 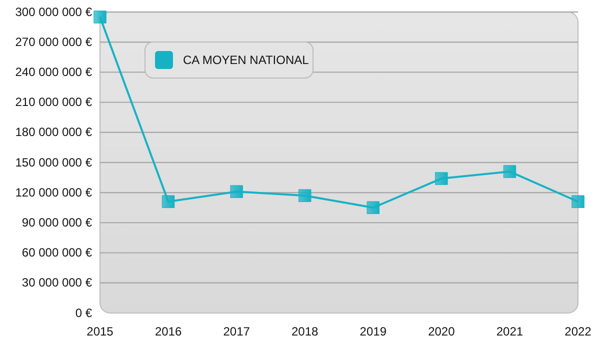 What do you see at coordinates (53, 192) in the screenshot?
I see `y-tick-label: 120 000 000 €` at bounding box center [53, 192].